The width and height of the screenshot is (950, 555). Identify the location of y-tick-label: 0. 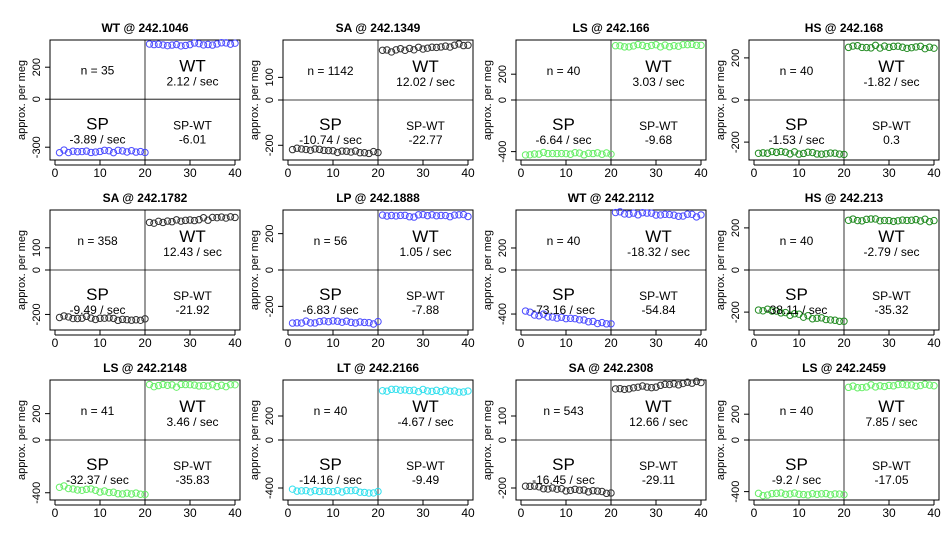
(503, 270).